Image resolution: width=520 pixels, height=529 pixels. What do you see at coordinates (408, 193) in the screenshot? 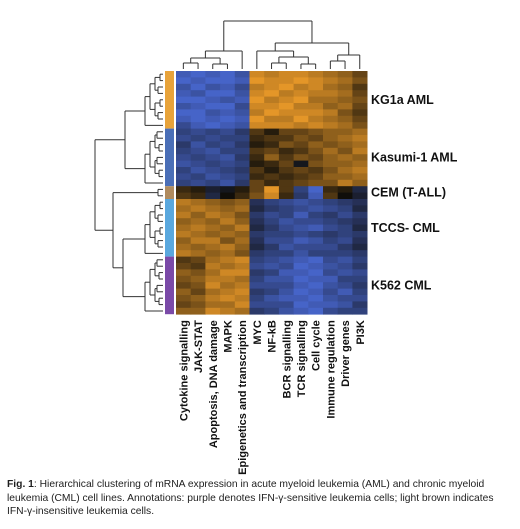
I see `row-label: CEM (T-ALL)` at bounding box center [408, 193].